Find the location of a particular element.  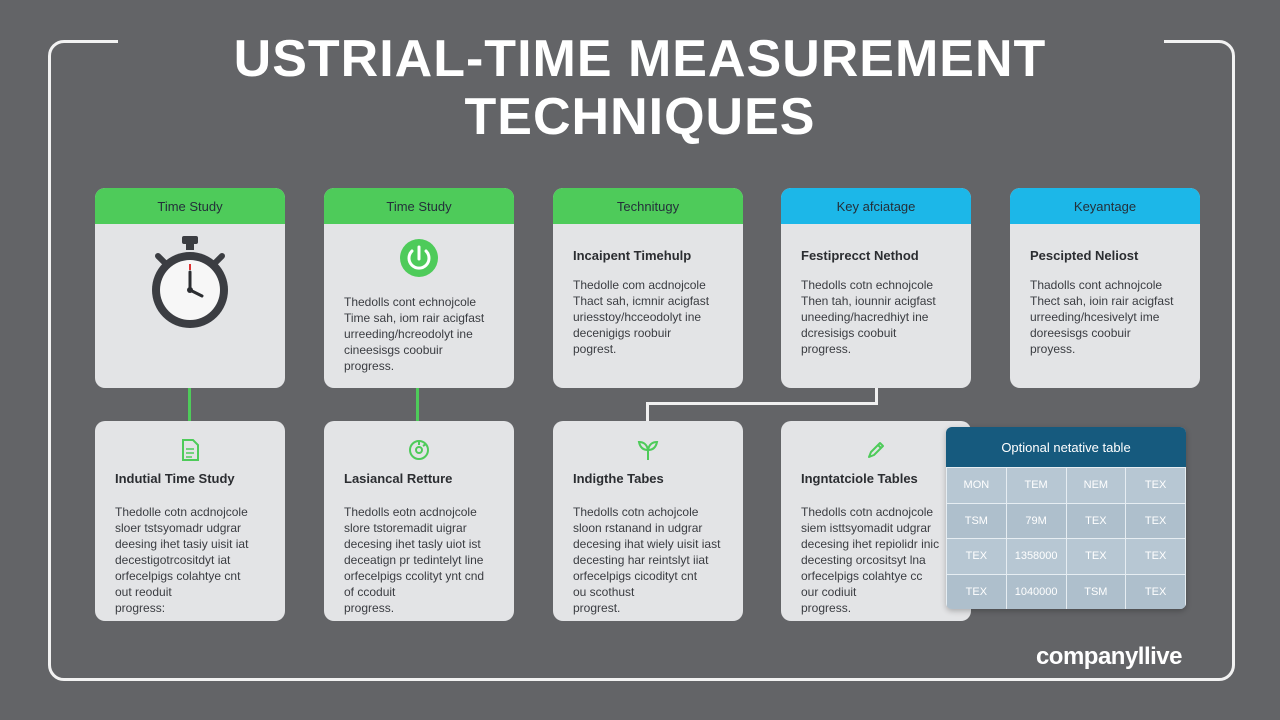

power-icon is located at coordinates (419, 258).